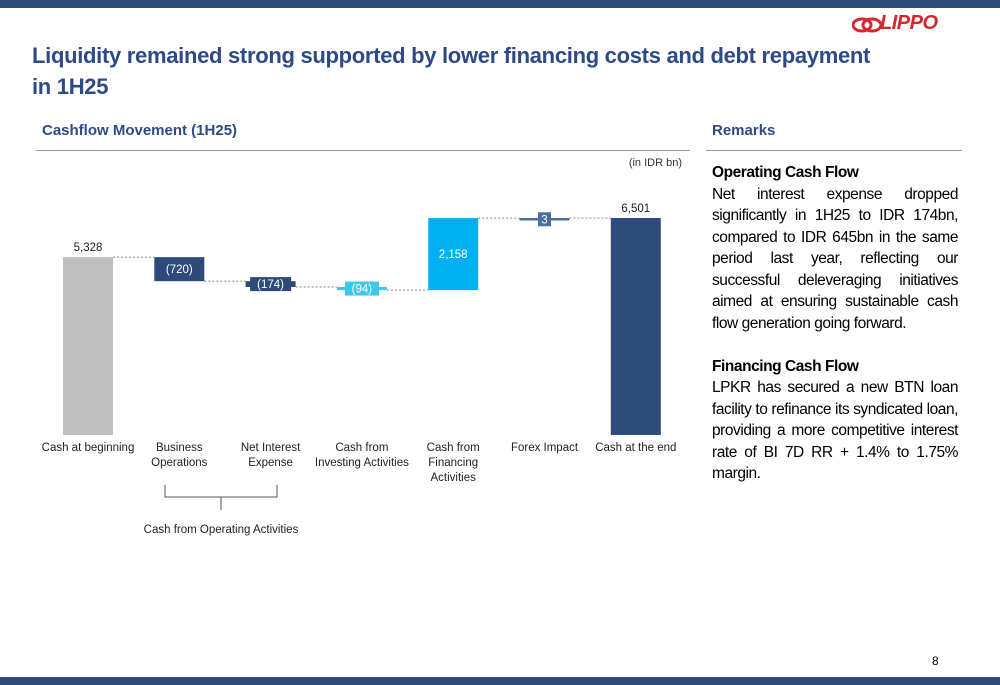 This screenshot has height=685, width=1000. I want to click on value-label: (720), so click(179, 270).